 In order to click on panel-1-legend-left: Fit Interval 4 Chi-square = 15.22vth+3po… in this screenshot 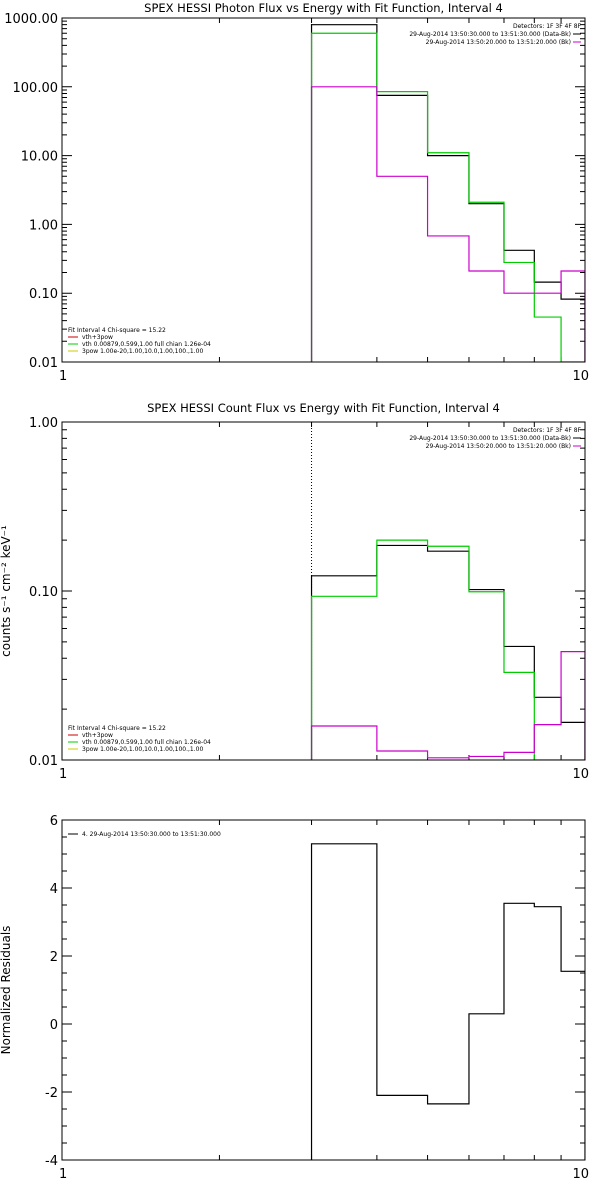, I will do `click(139, 341)`.